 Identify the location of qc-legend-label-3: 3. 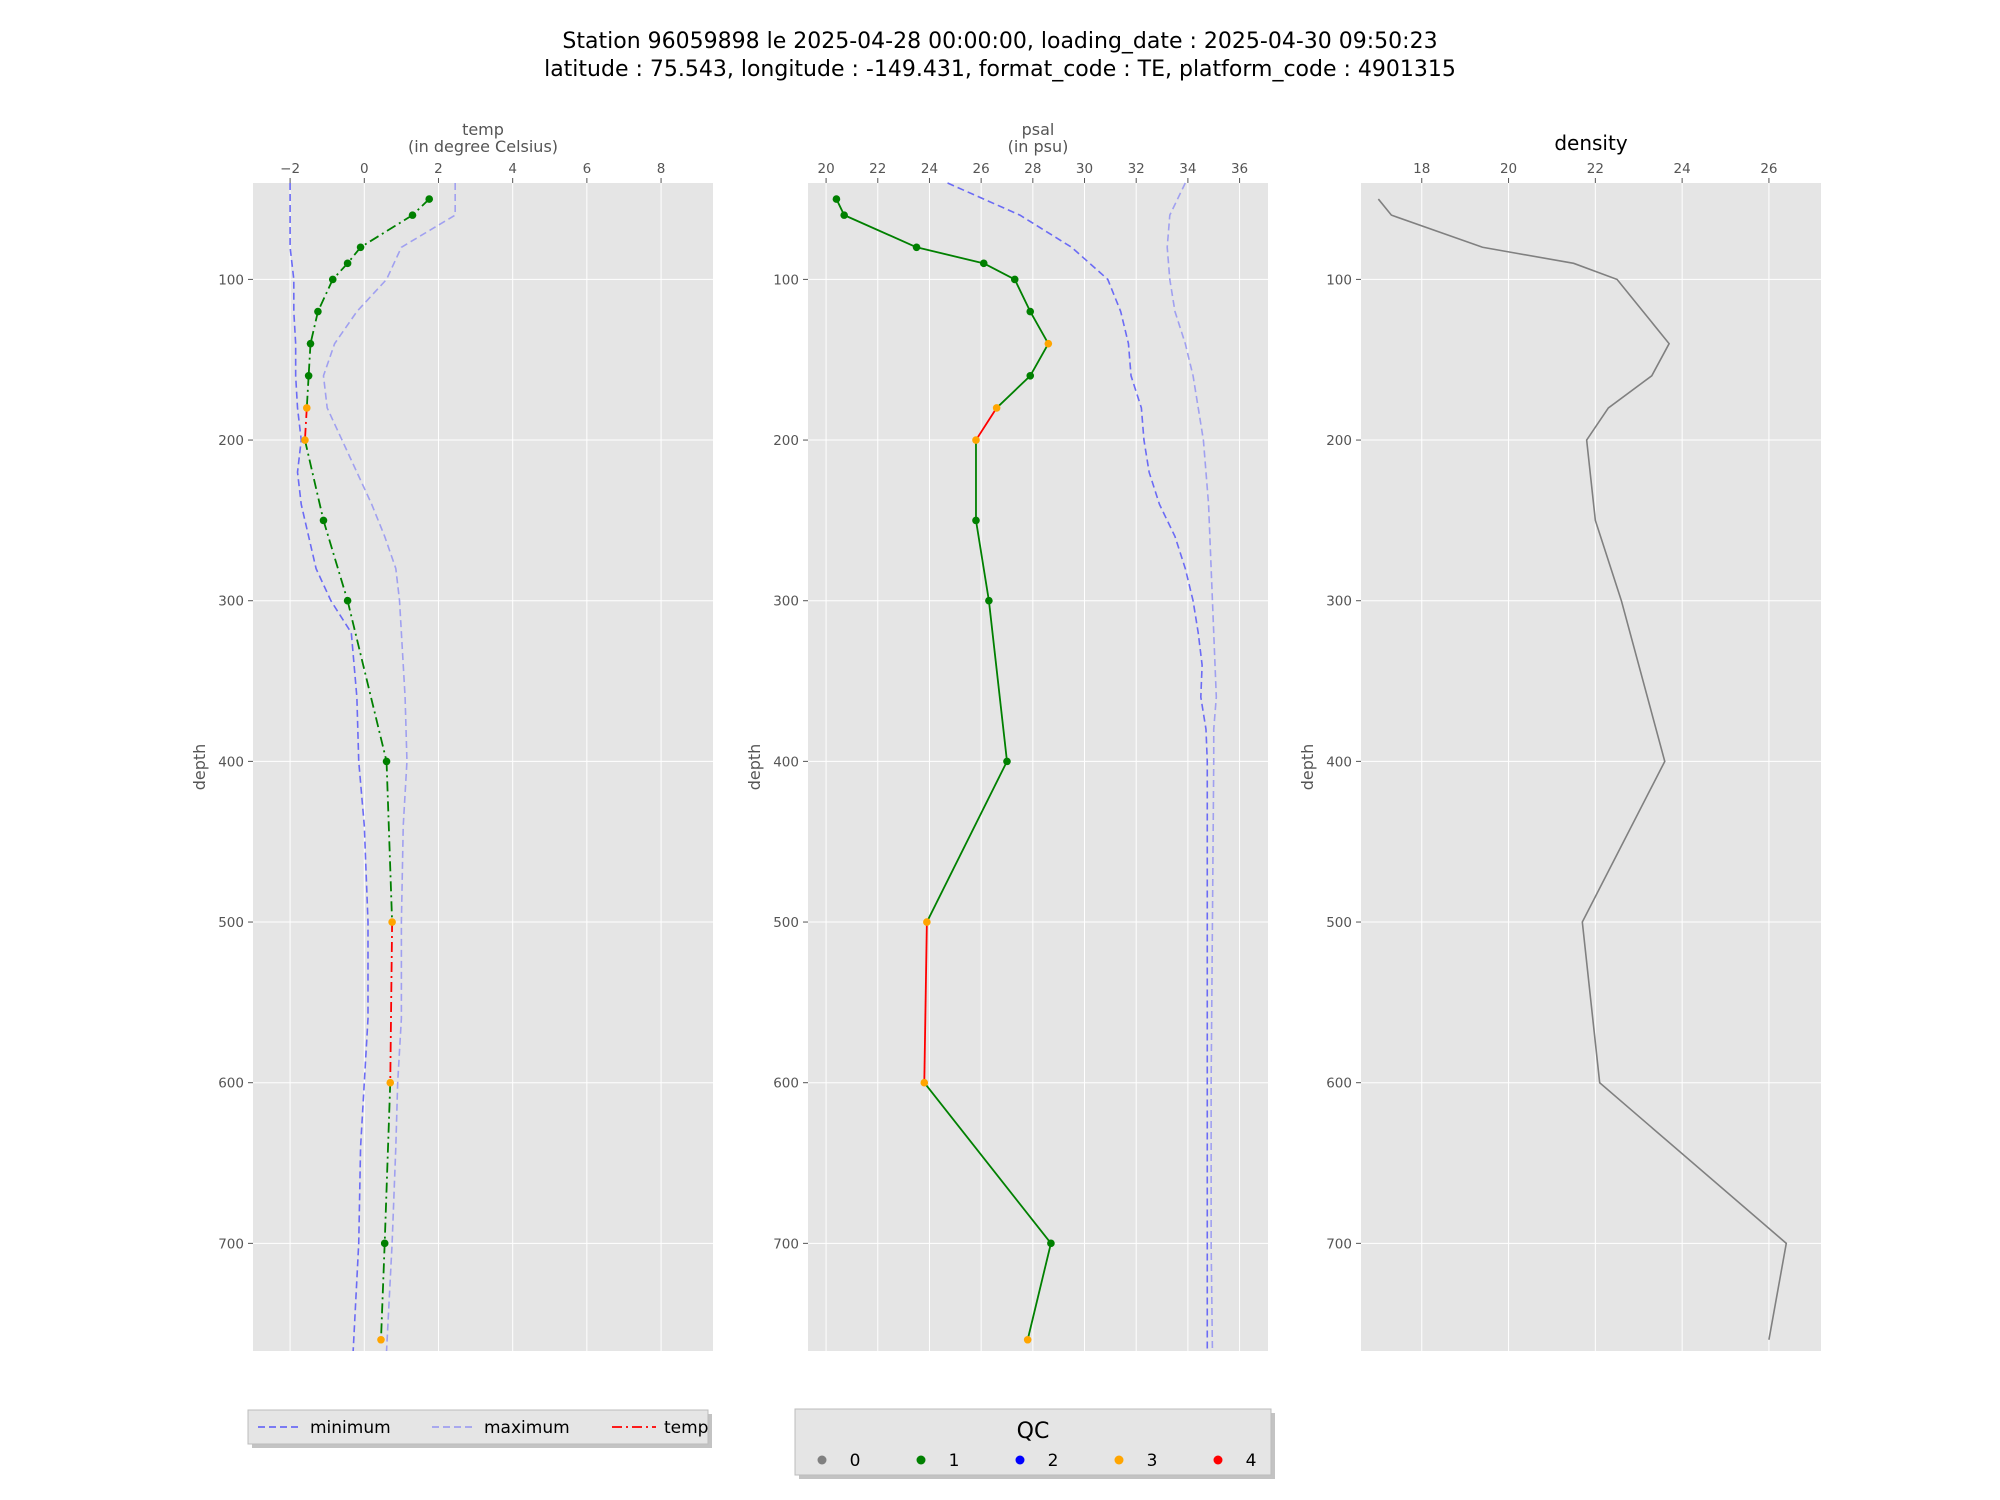
(1152, 1461).